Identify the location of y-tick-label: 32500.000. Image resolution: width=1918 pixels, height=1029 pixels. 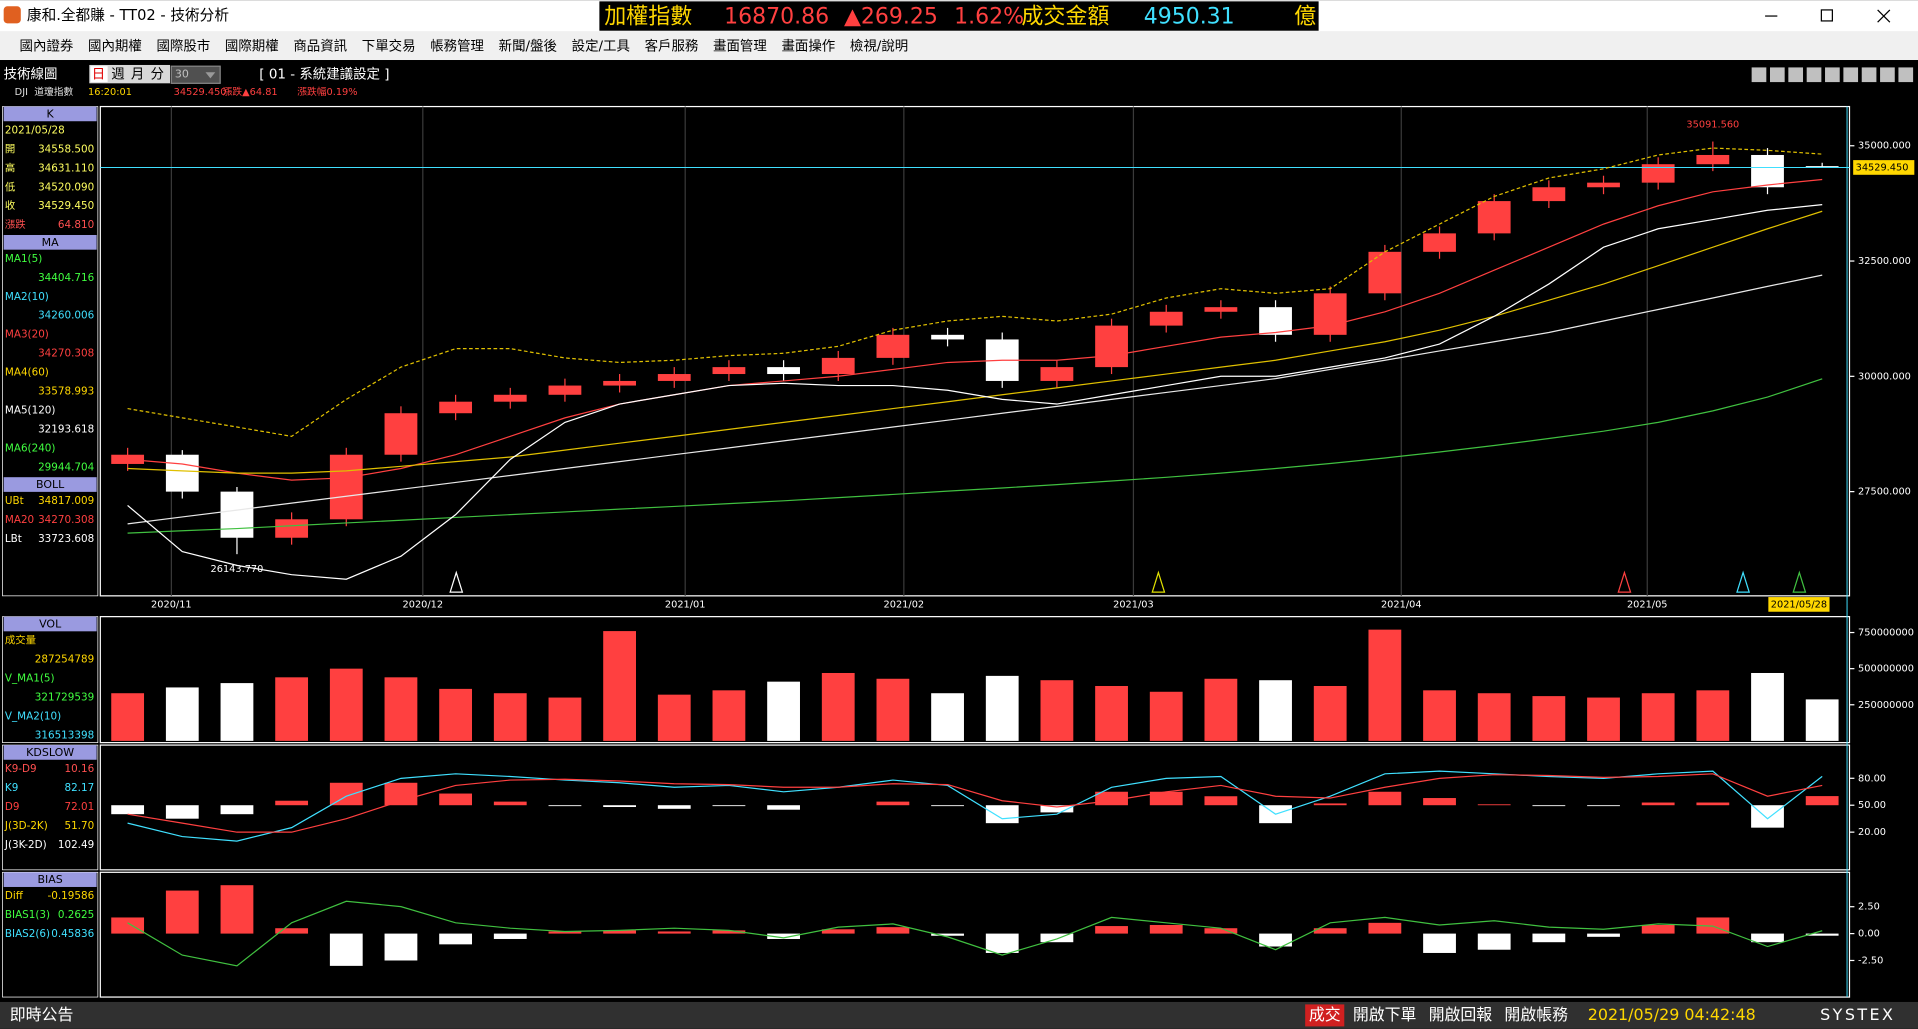
(1884, 261).